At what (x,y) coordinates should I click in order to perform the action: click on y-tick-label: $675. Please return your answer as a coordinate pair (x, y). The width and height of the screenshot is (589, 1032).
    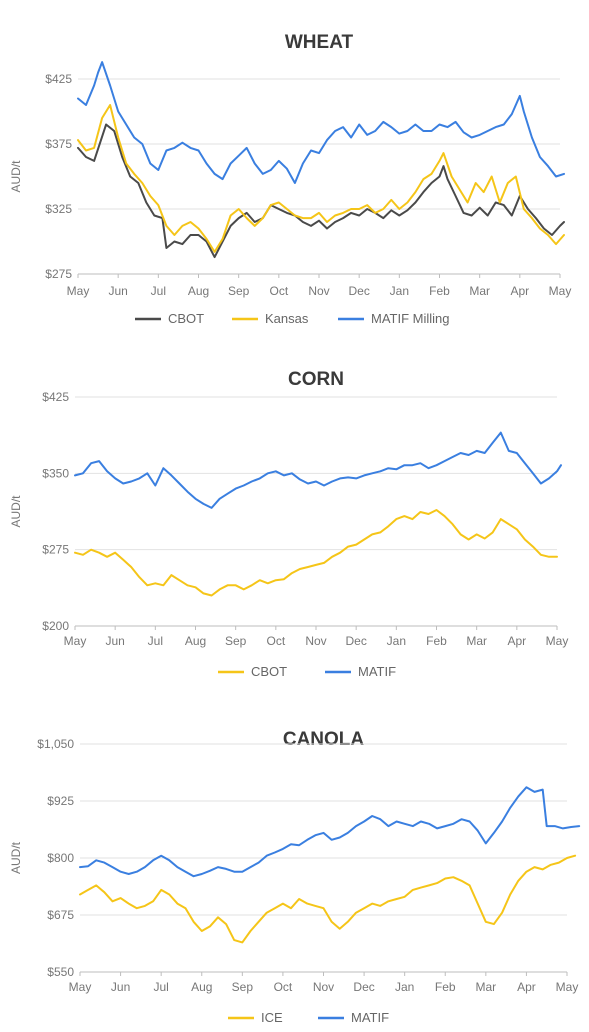
    Looking at the image, I should click on (60, 915).